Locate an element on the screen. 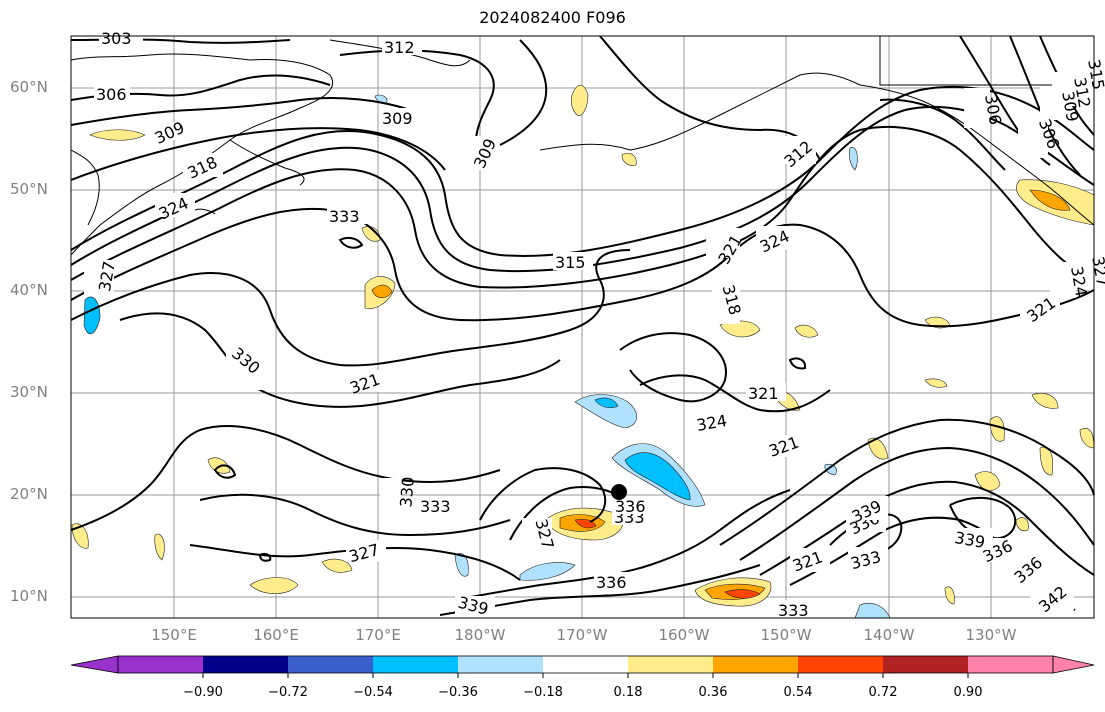  lon-label: 170°W is located at coordinates (582, 635).